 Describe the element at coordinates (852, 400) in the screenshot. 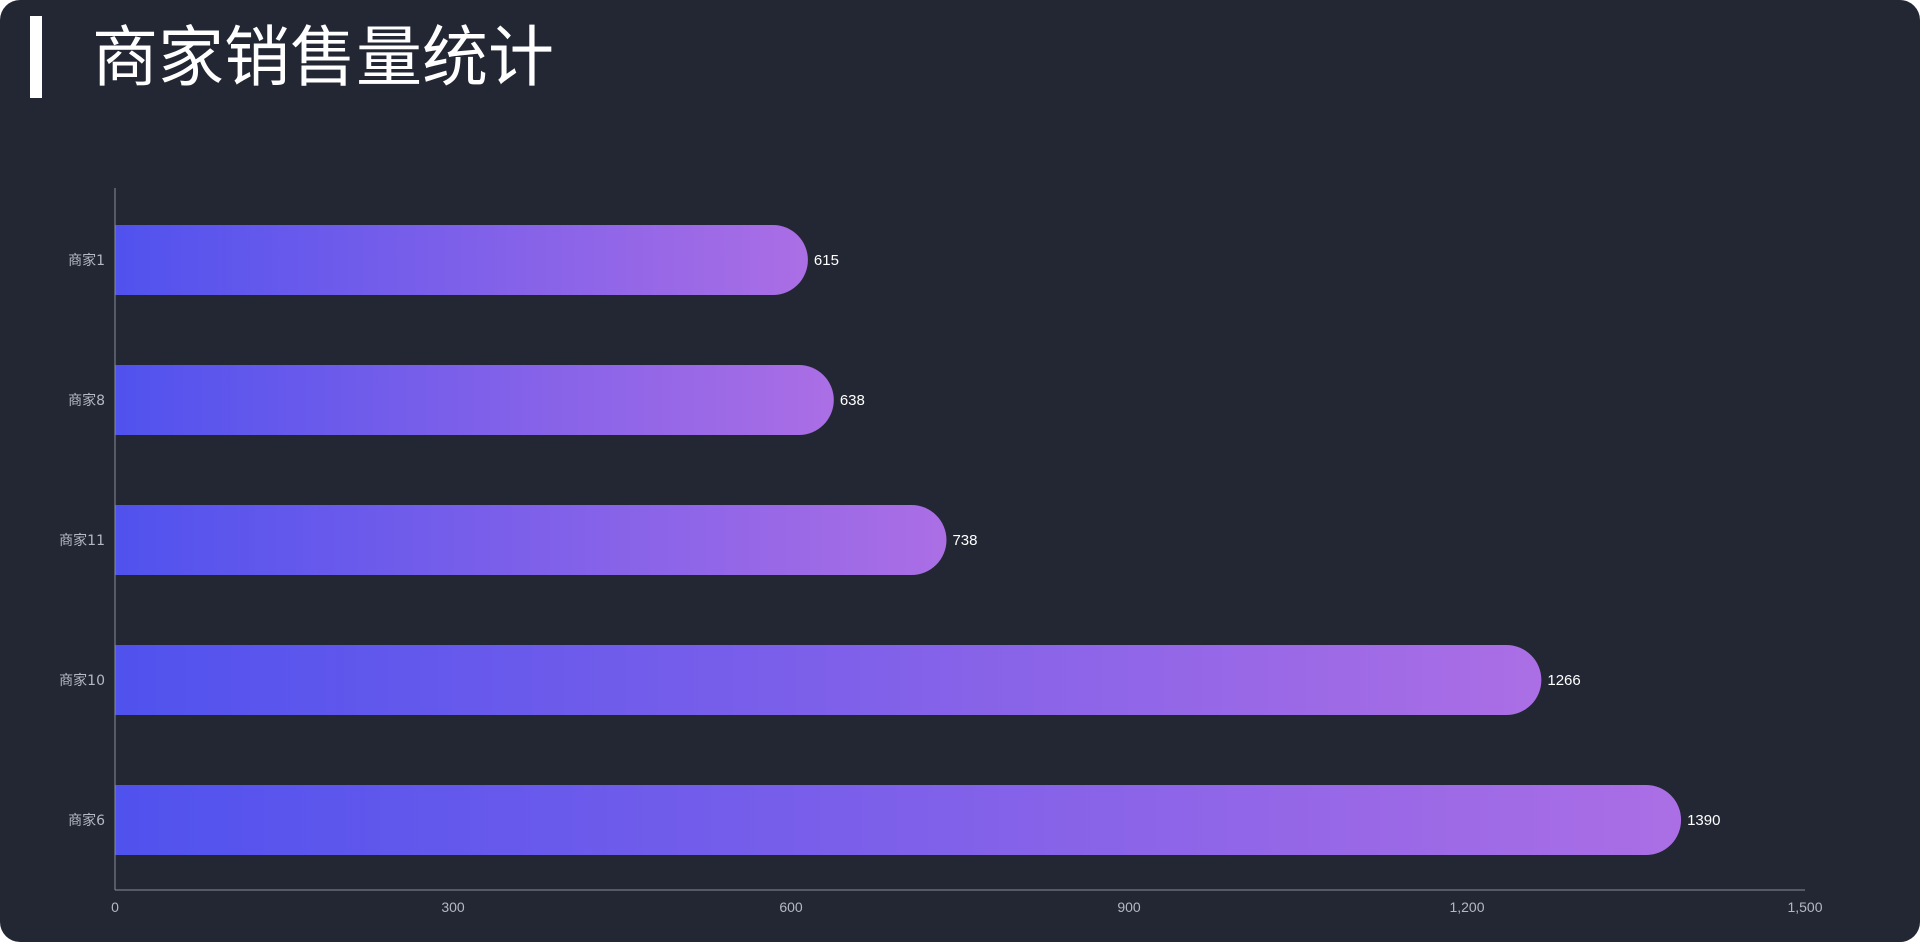

I see `data-label: 638` at that location.